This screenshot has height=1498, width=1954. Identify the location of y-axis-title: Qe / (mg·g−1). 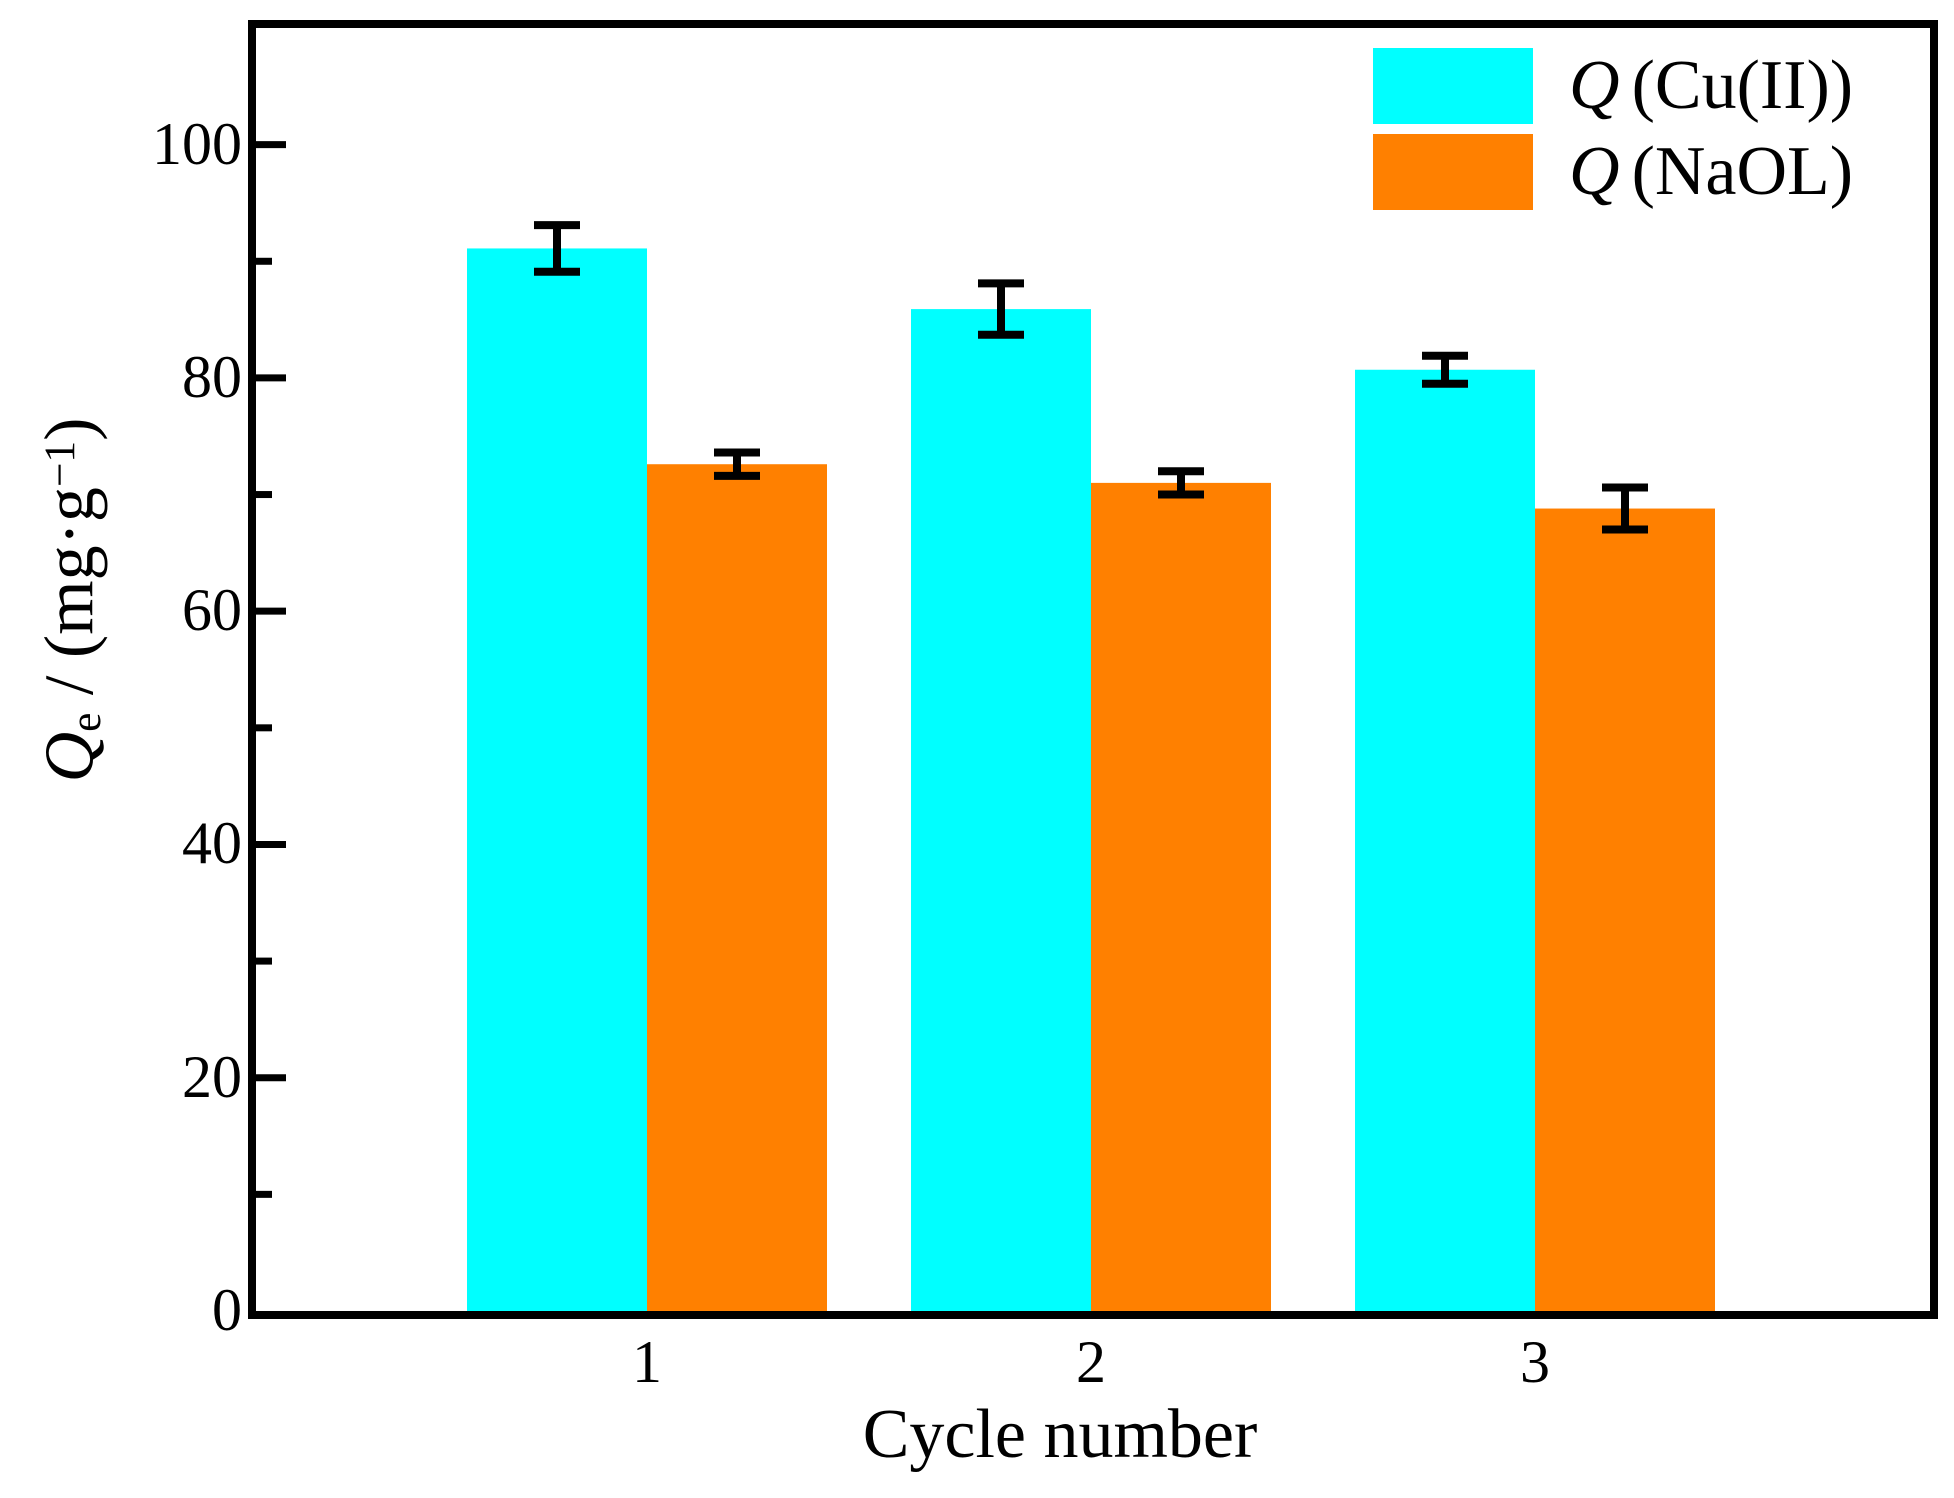
(71, 600).